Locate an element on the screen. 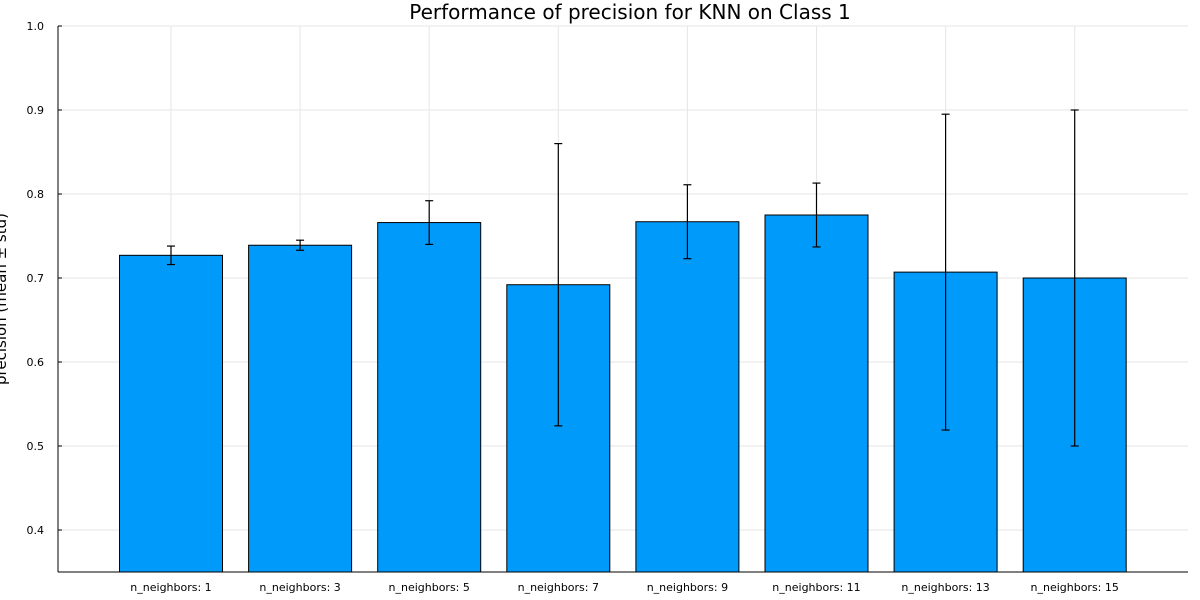 Image resolution: width=1200 pixels, height=600 pixels. y-tick-label: 0.6 is located at coordinates (36, 362).